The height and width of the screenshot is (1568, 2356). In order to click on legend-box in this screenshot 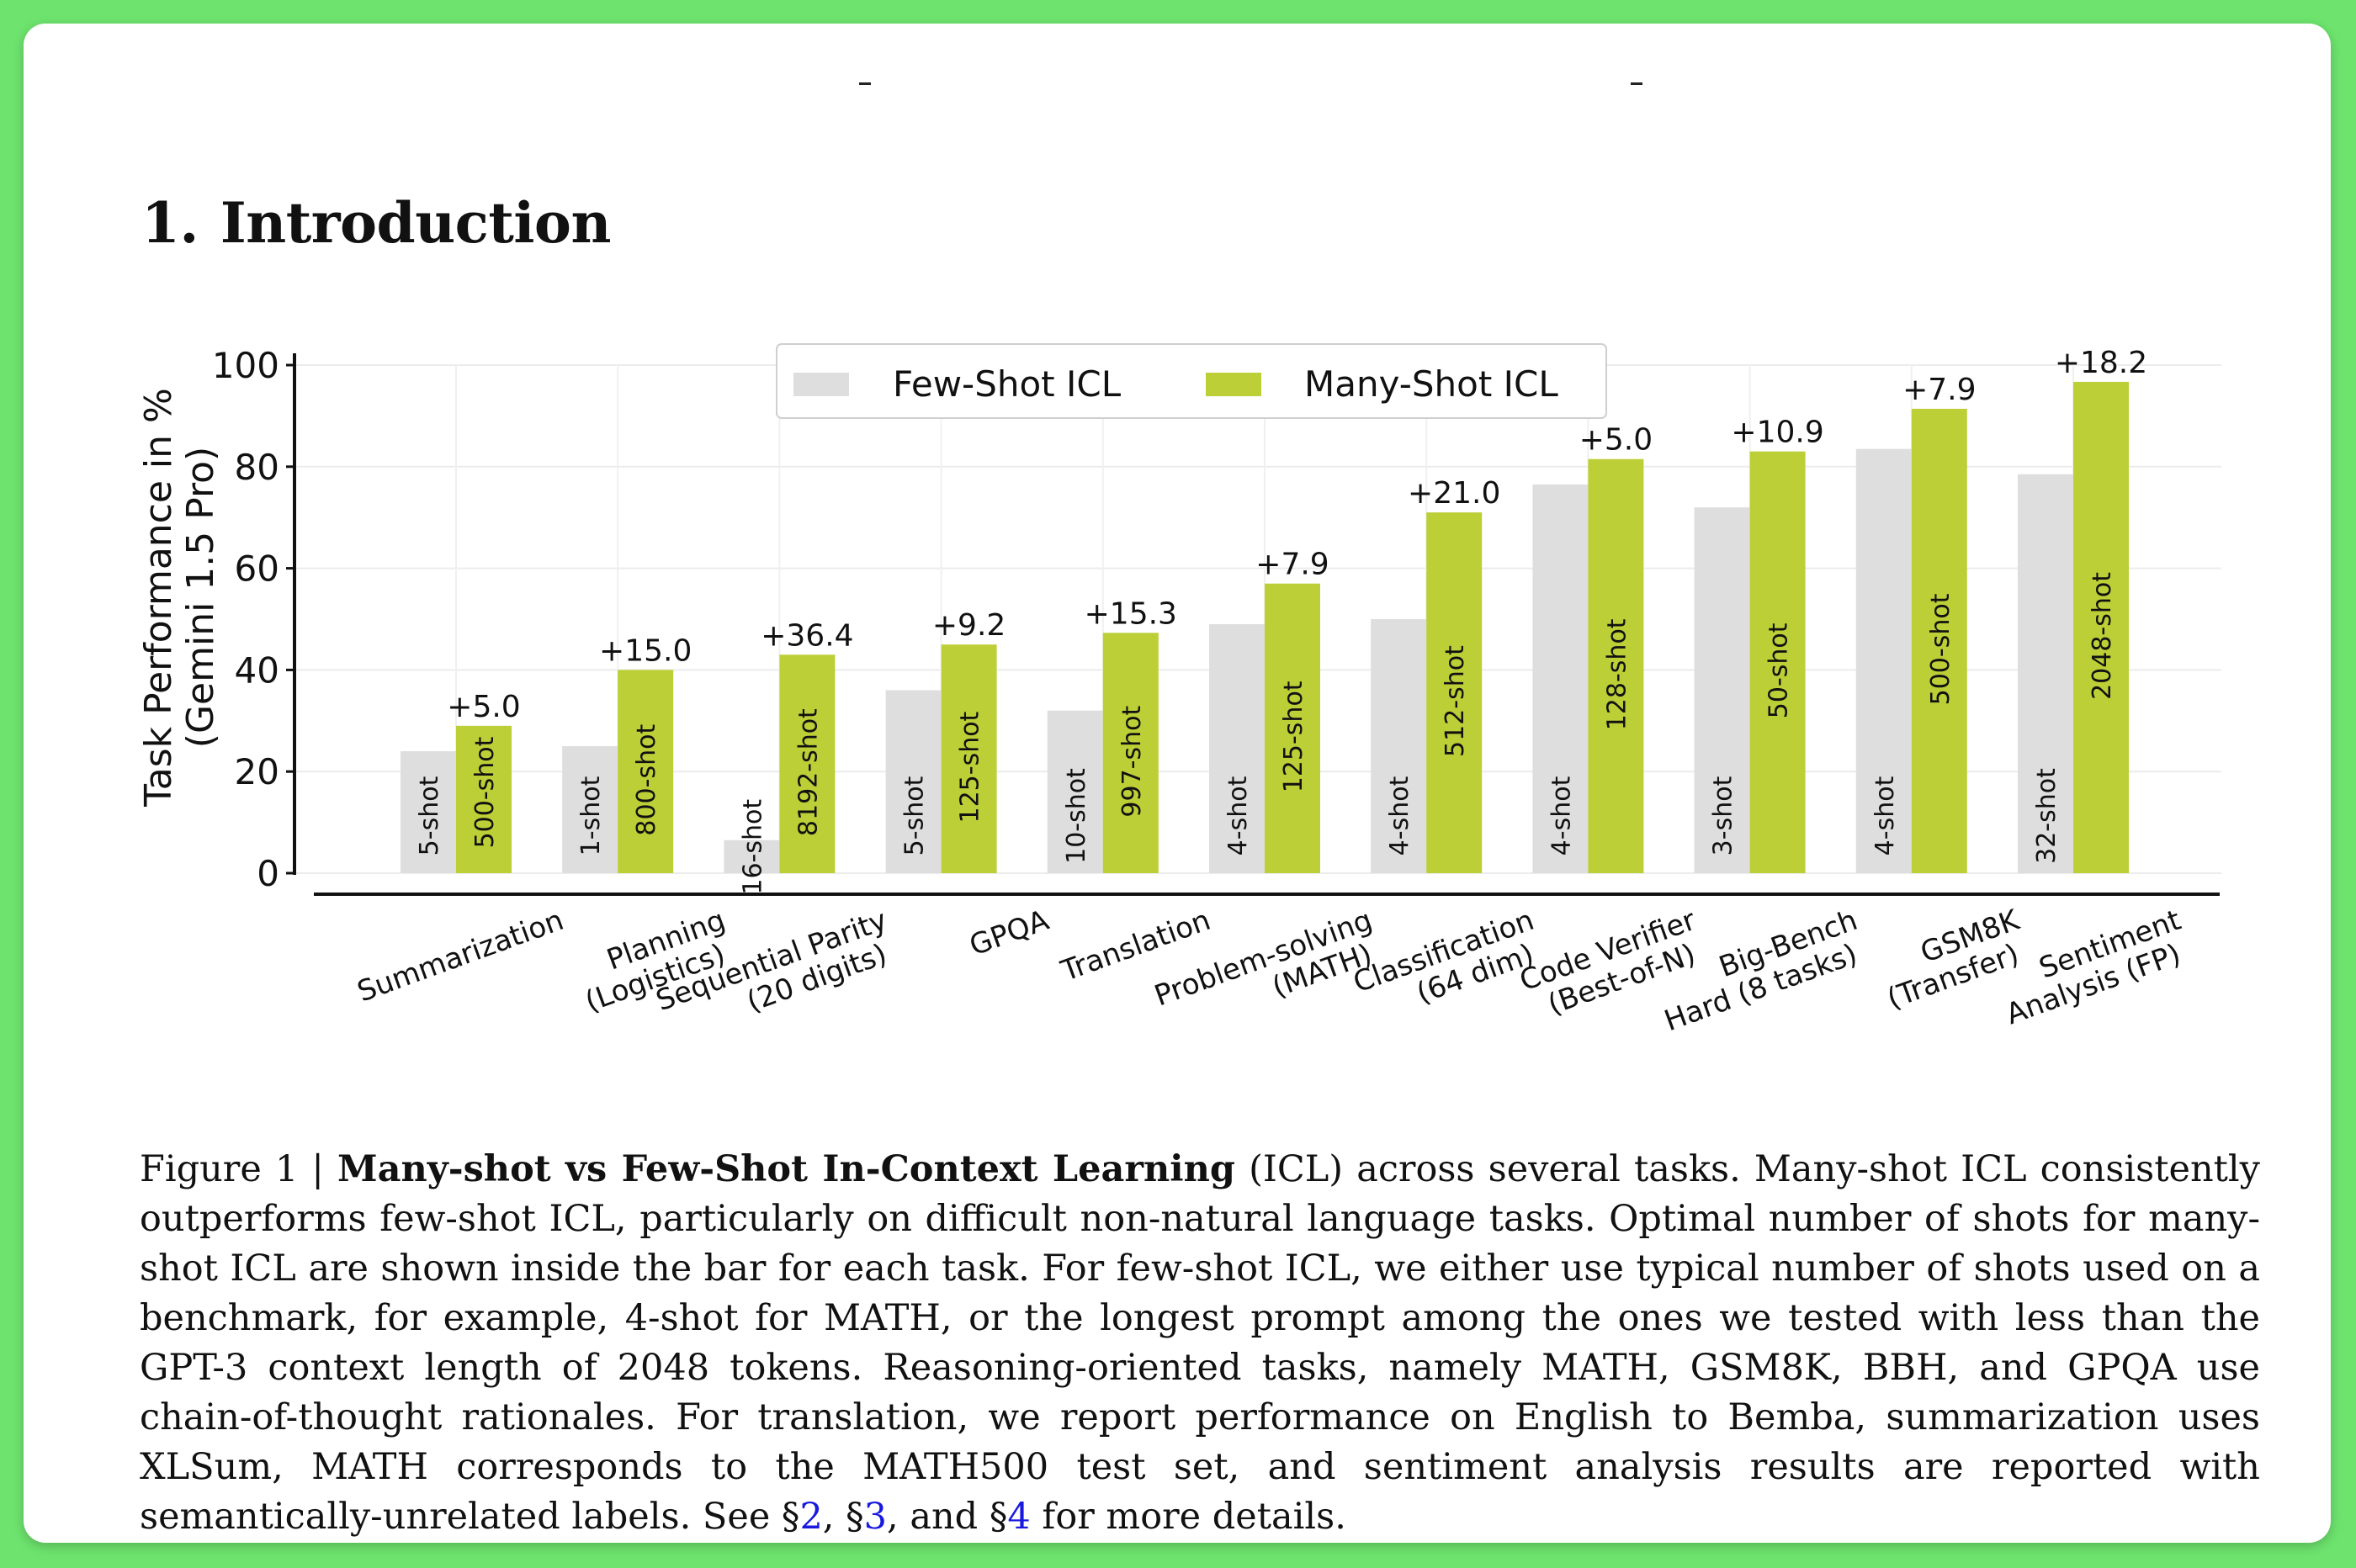, I will do `click(1191, 381)`.